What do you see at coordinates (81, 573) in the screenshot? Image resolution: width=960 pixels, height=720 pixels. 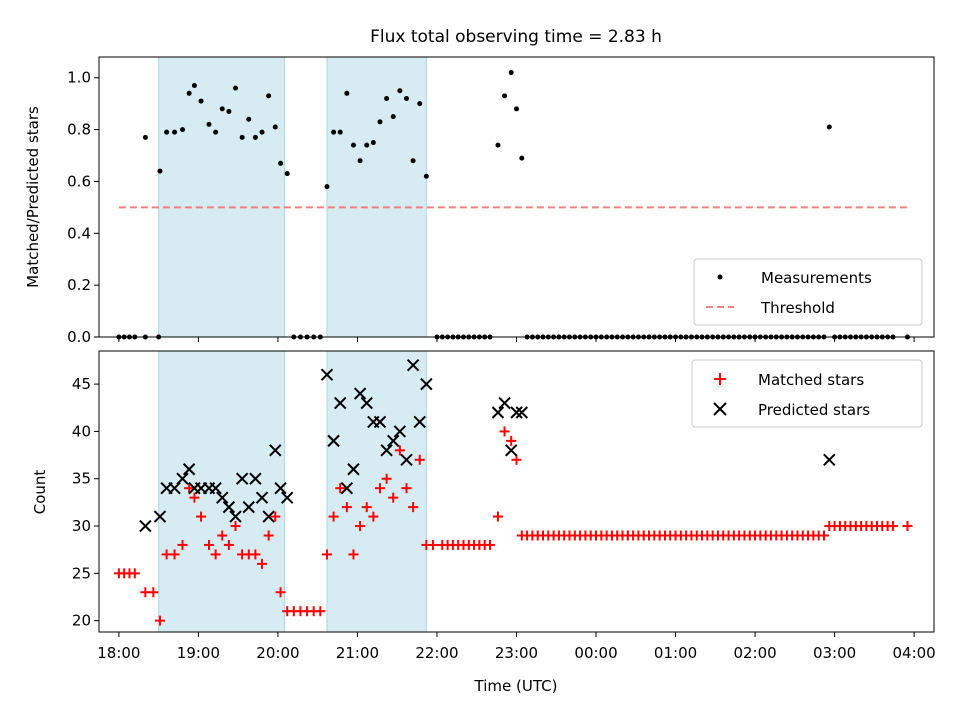 I see `bottom-y-tick-label: 25` at bounding box center [81, 573].